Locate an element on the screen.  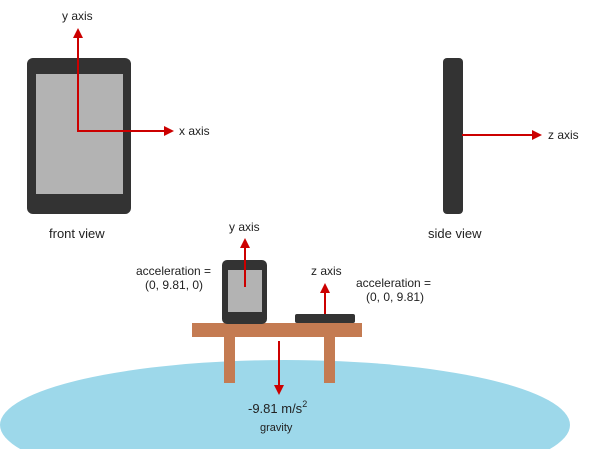
front-view-device is located at coordinates (79, 136).